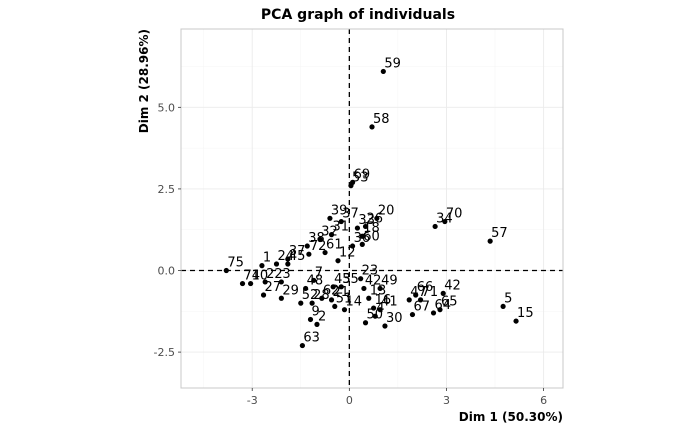 This screenshot has width=700, height=432. What do you see at coordinates (380, 308) in the screenshot?
I see `point-label: 4` at bounding box center [380, 308].